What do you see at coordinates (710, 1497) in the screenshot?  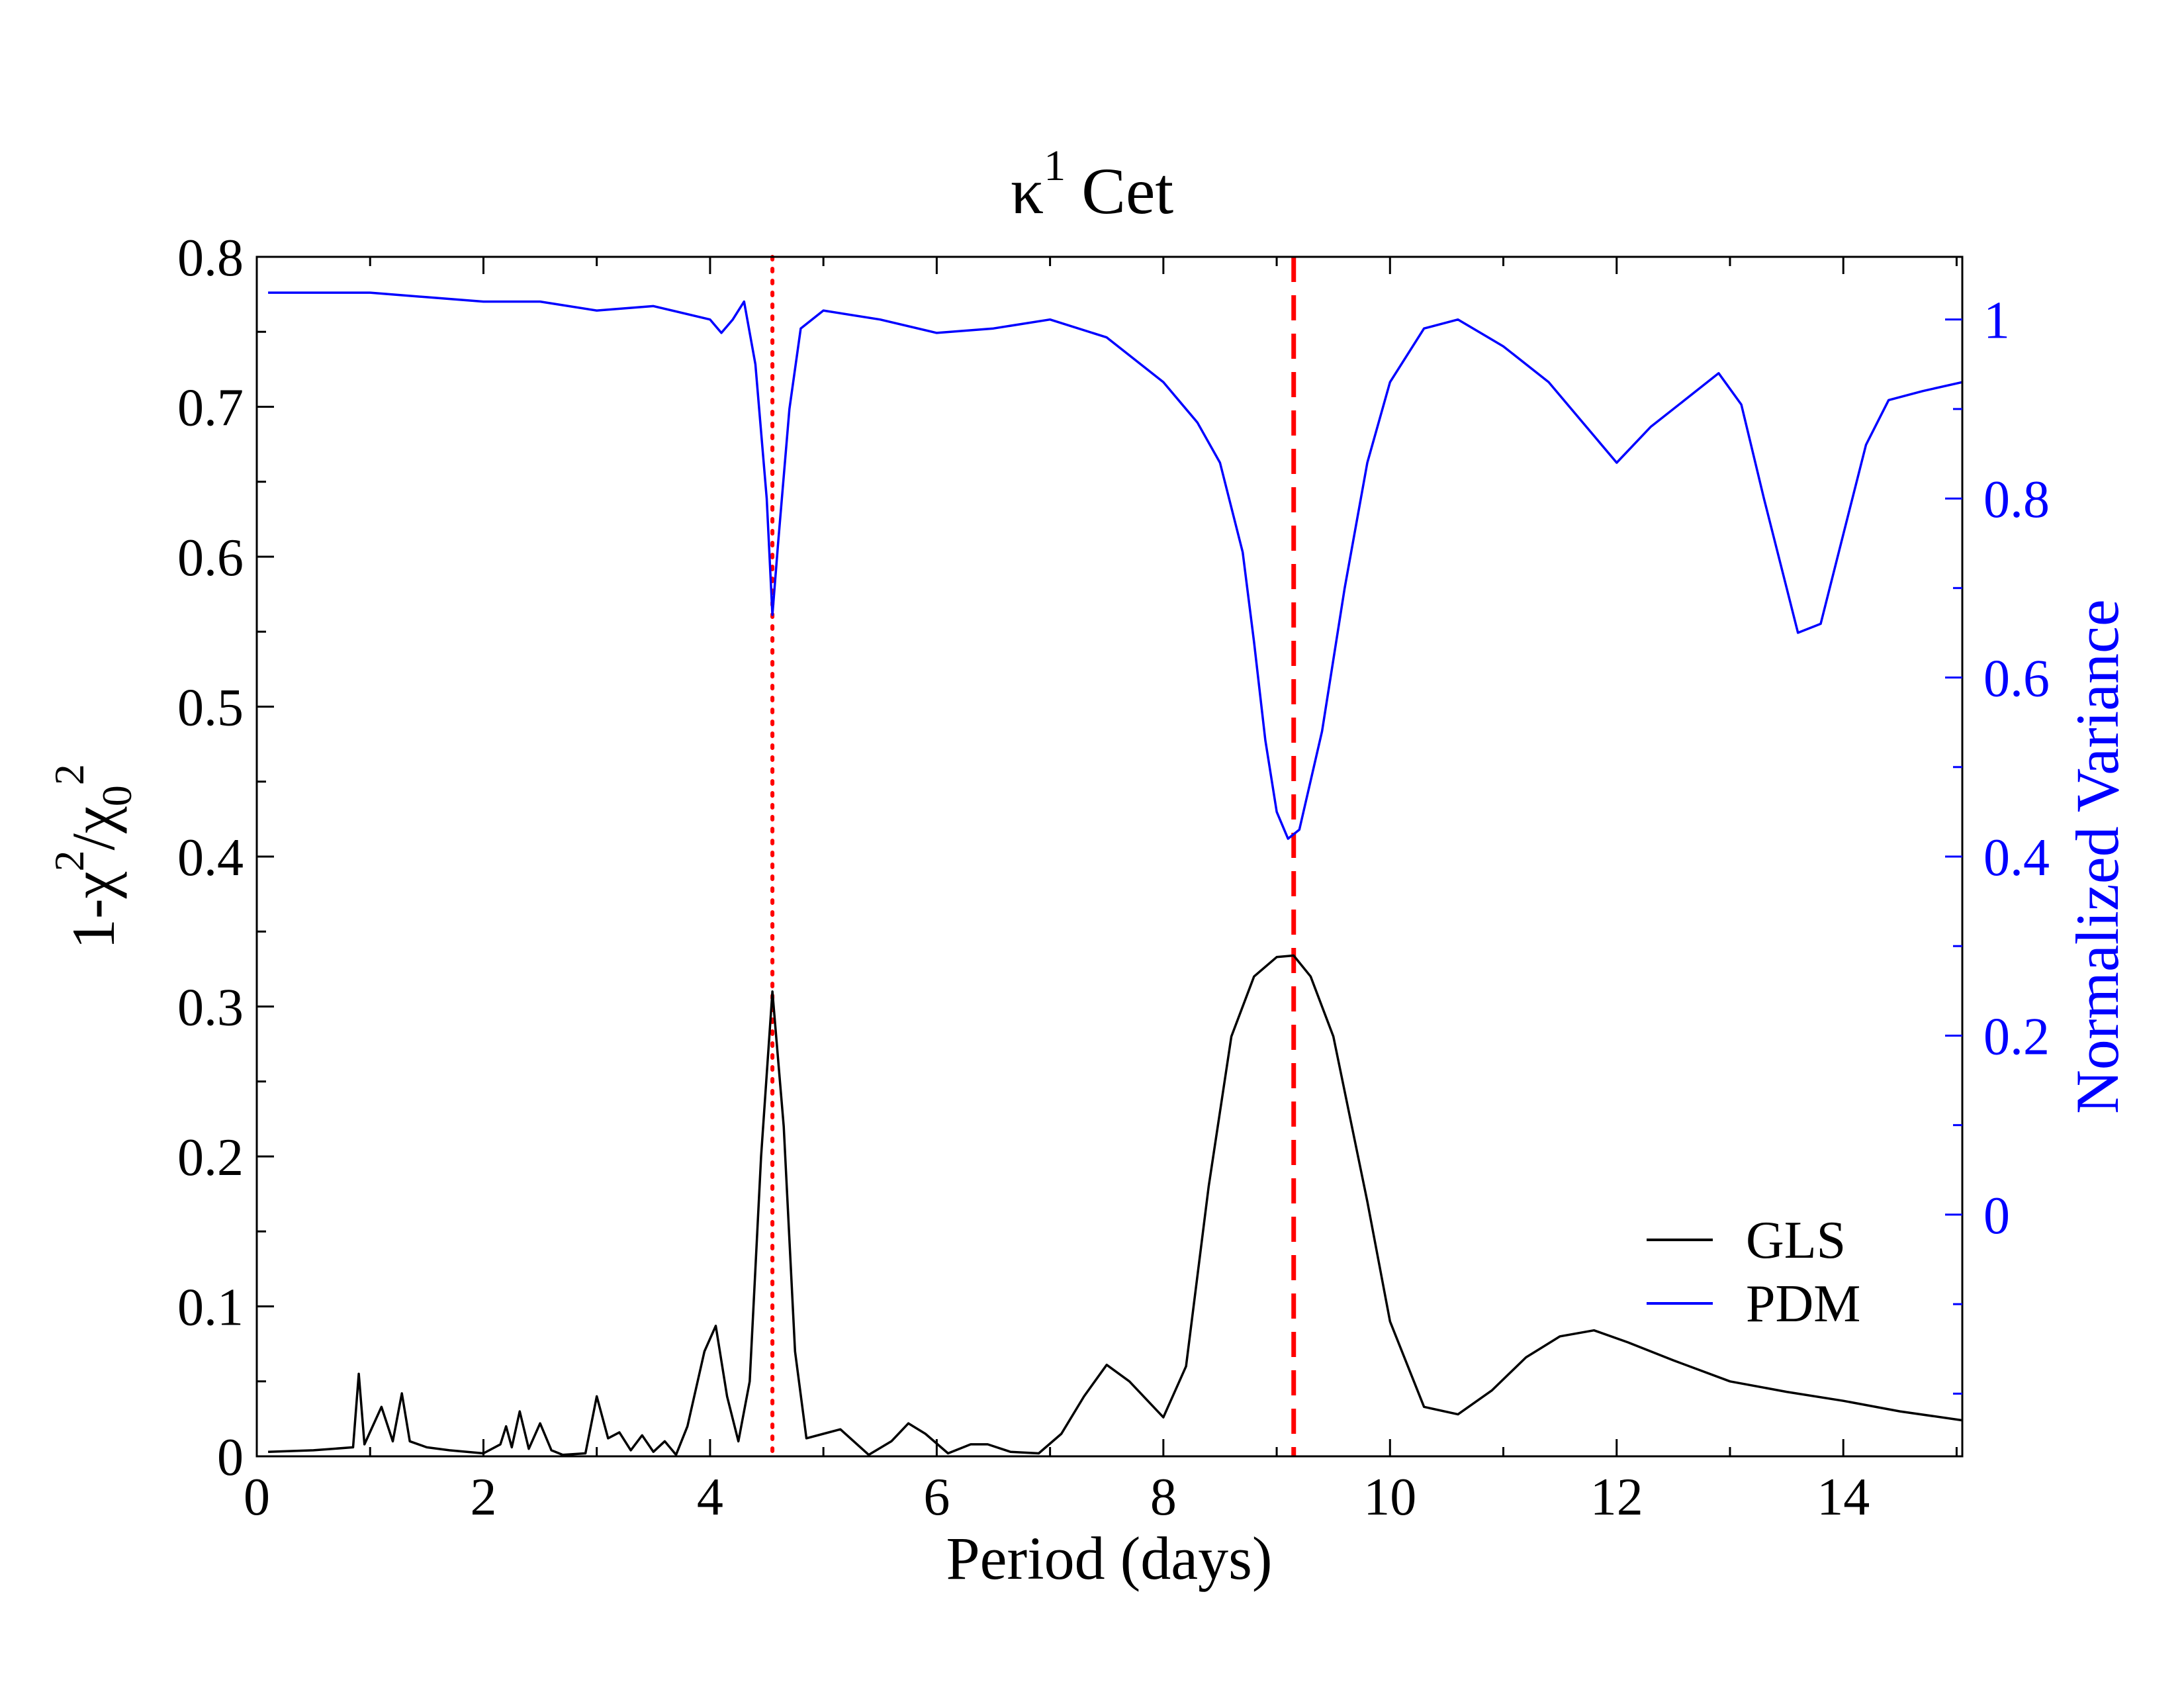 I see `x-tick-label: 4` at bounding box center [710, 1497].